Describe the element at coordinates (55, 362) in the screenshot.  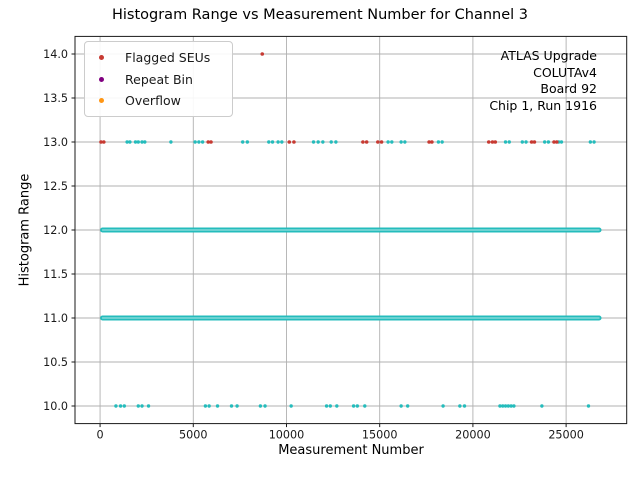
I see `y-tick-label: 10.5` at that location.